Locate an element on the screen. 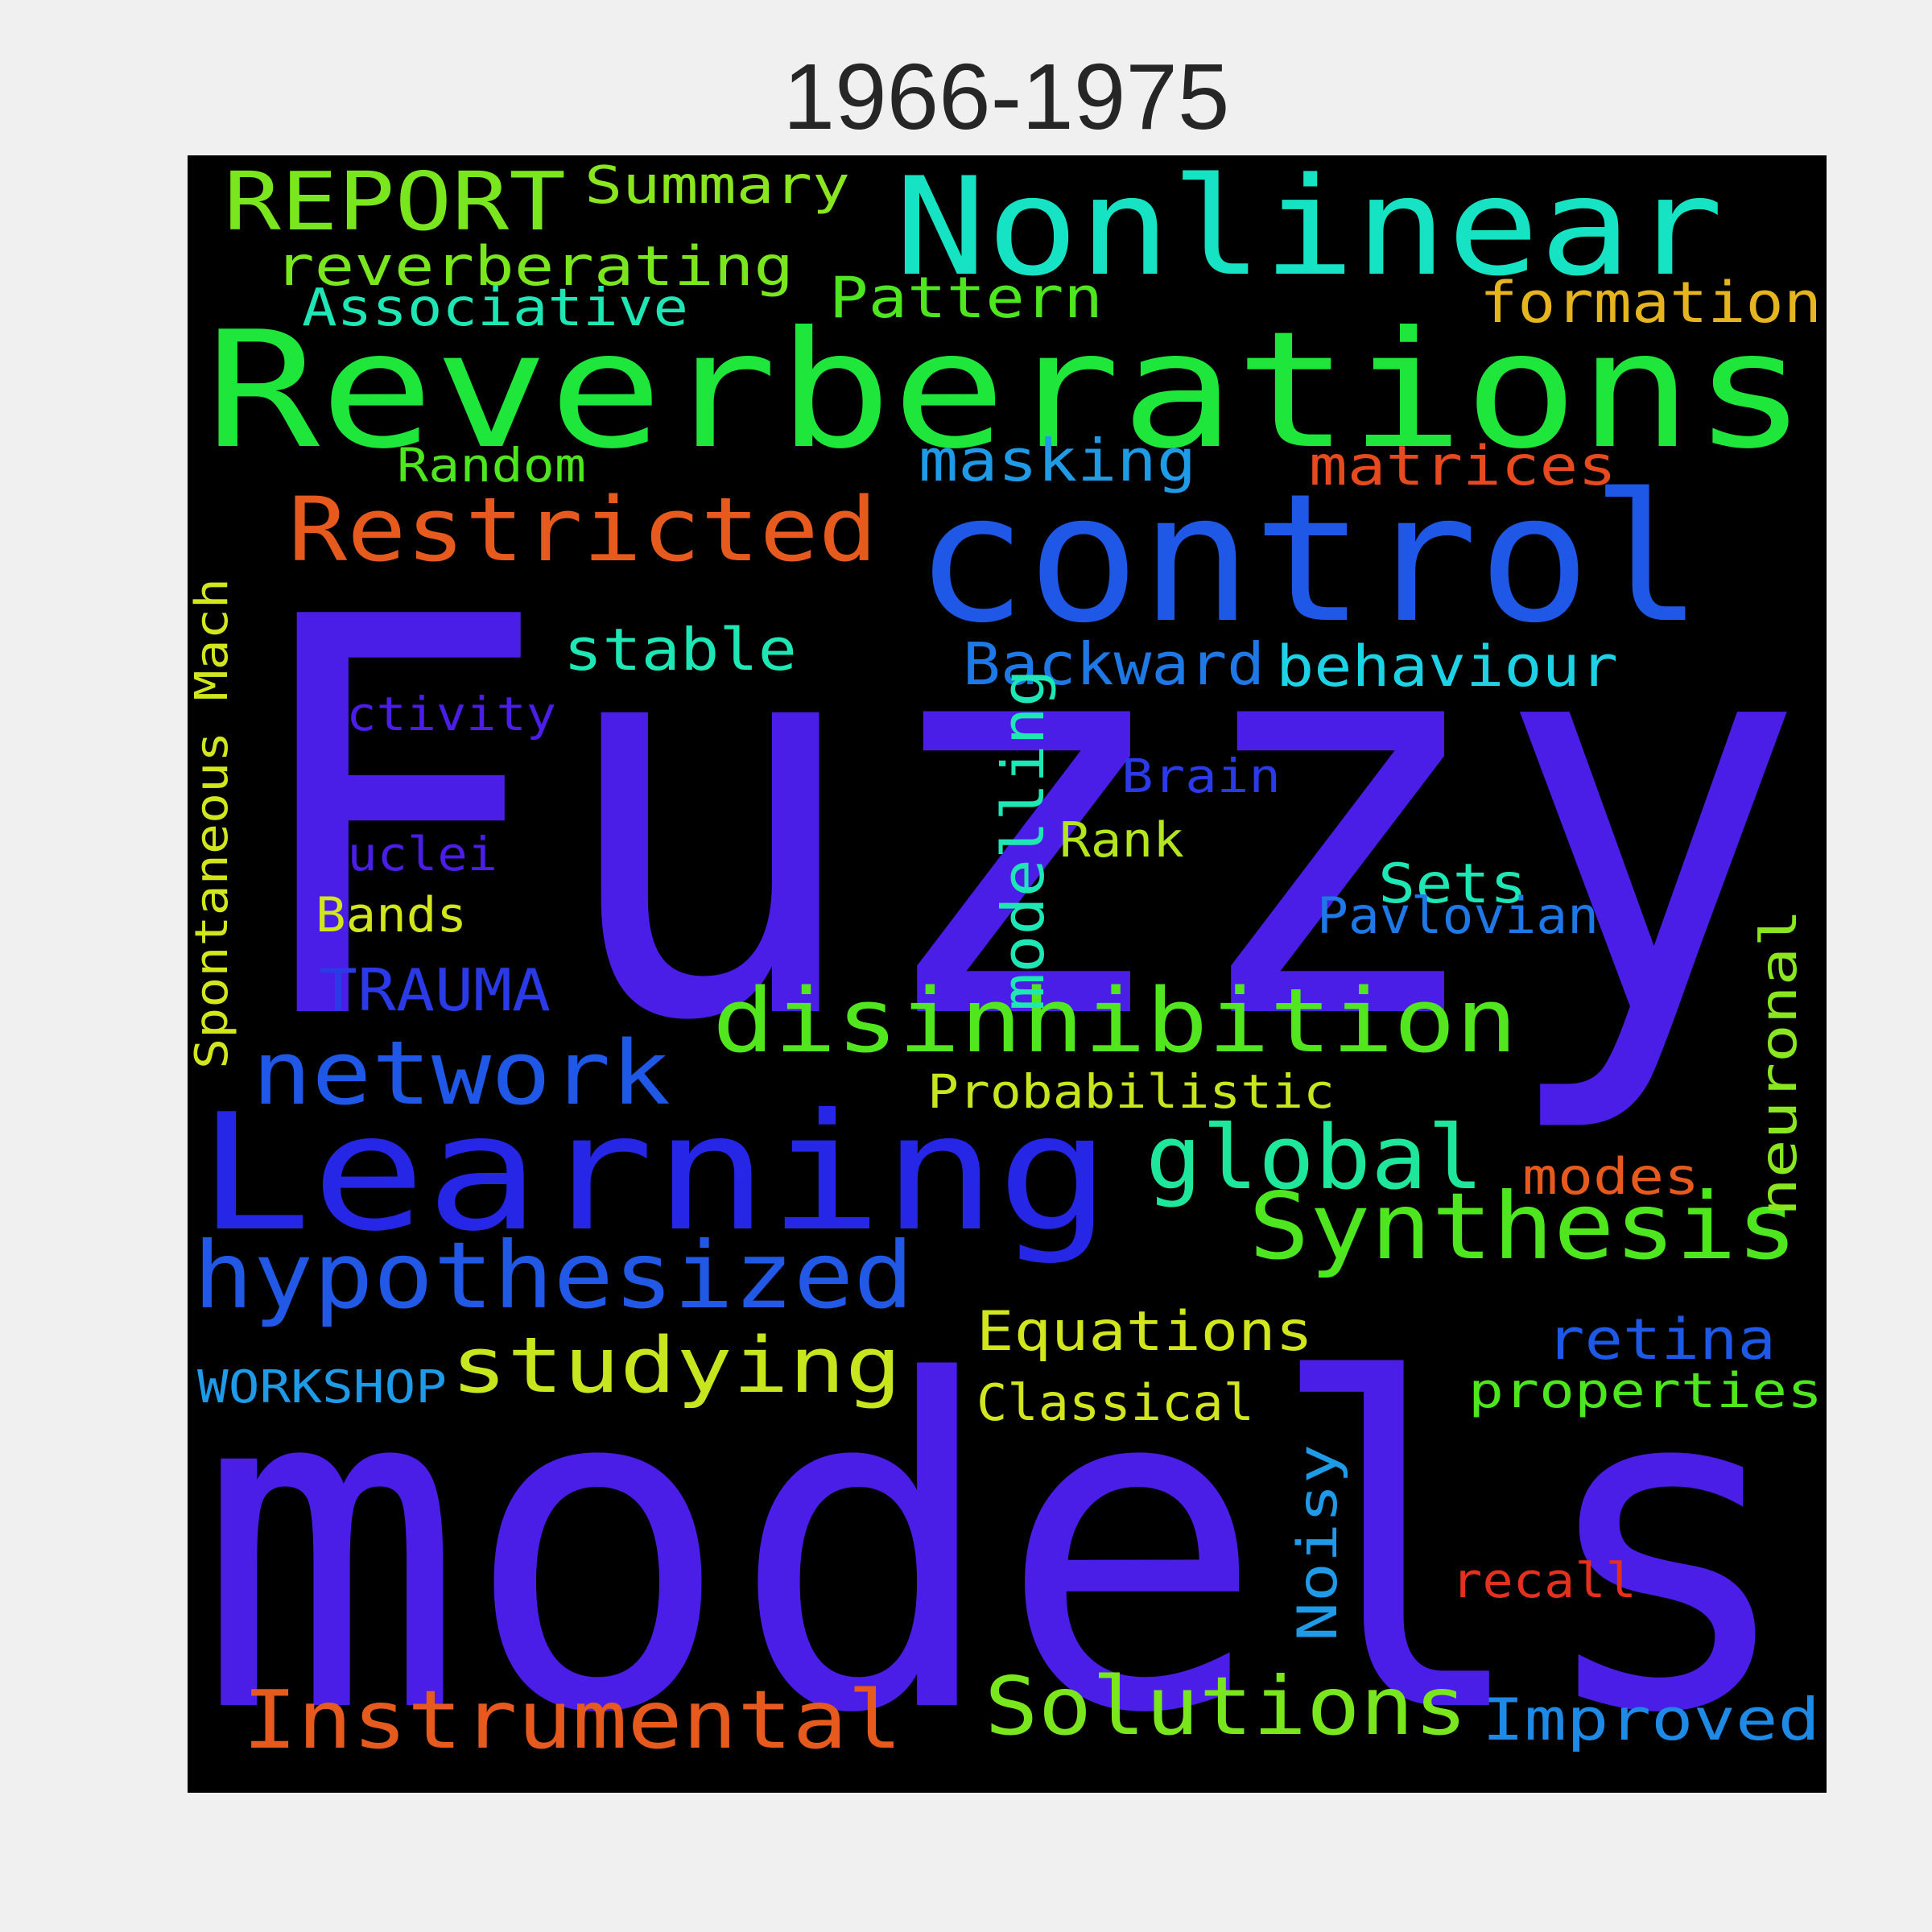  word-trauma: TRAUMA is located at coordinates (435, 990).